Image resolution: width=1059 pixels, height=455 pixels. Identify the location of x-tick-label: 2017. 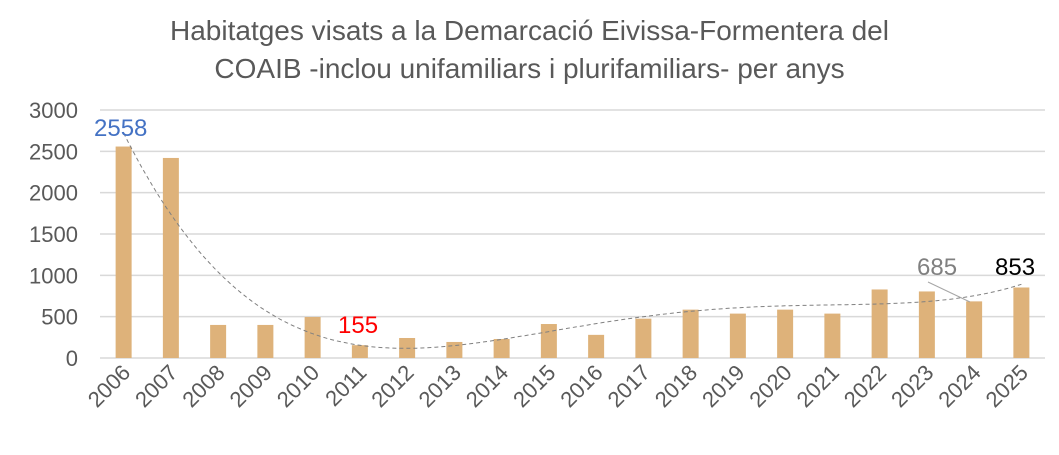
(629, 386).